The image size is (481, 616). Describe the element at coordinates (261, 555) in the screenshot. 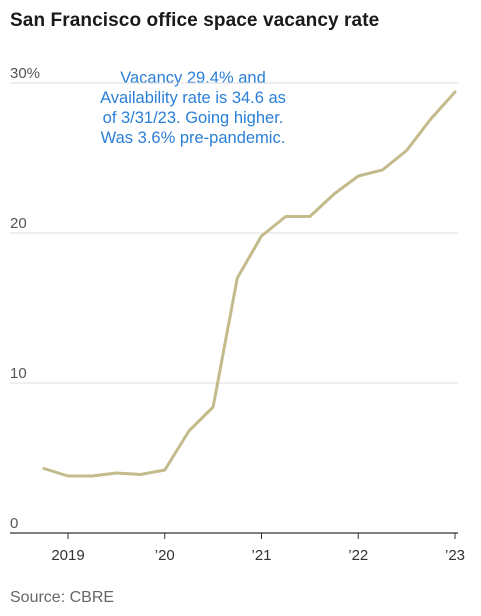

I see `x-tick-label: ’21` at that location.